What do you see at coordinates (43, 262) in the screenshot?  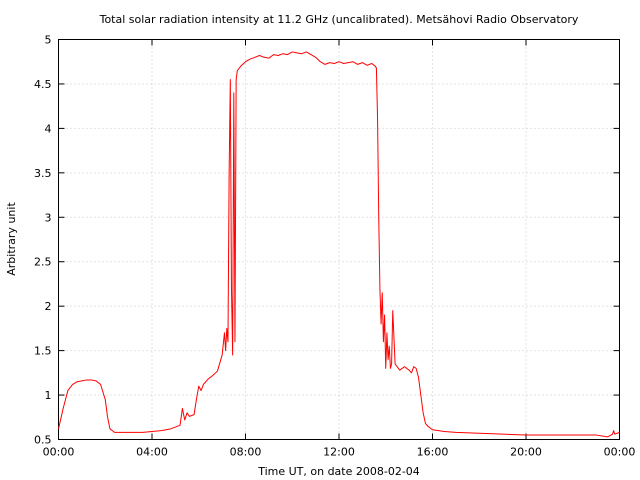 I see `y-tick-label: 2.5` at bounding box center [43, 262].